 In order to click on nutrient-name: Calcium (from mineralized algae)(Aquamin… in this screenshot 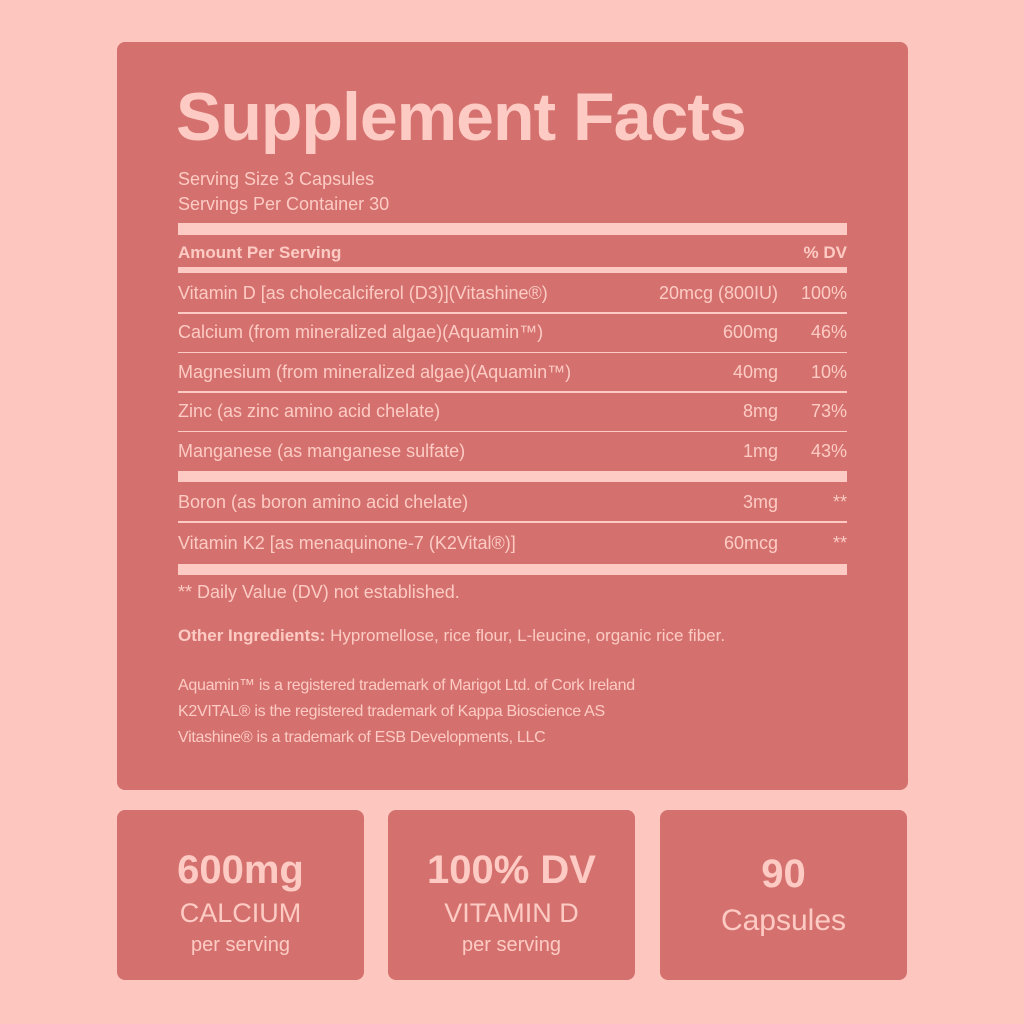, I will do `click(361, 332)`.